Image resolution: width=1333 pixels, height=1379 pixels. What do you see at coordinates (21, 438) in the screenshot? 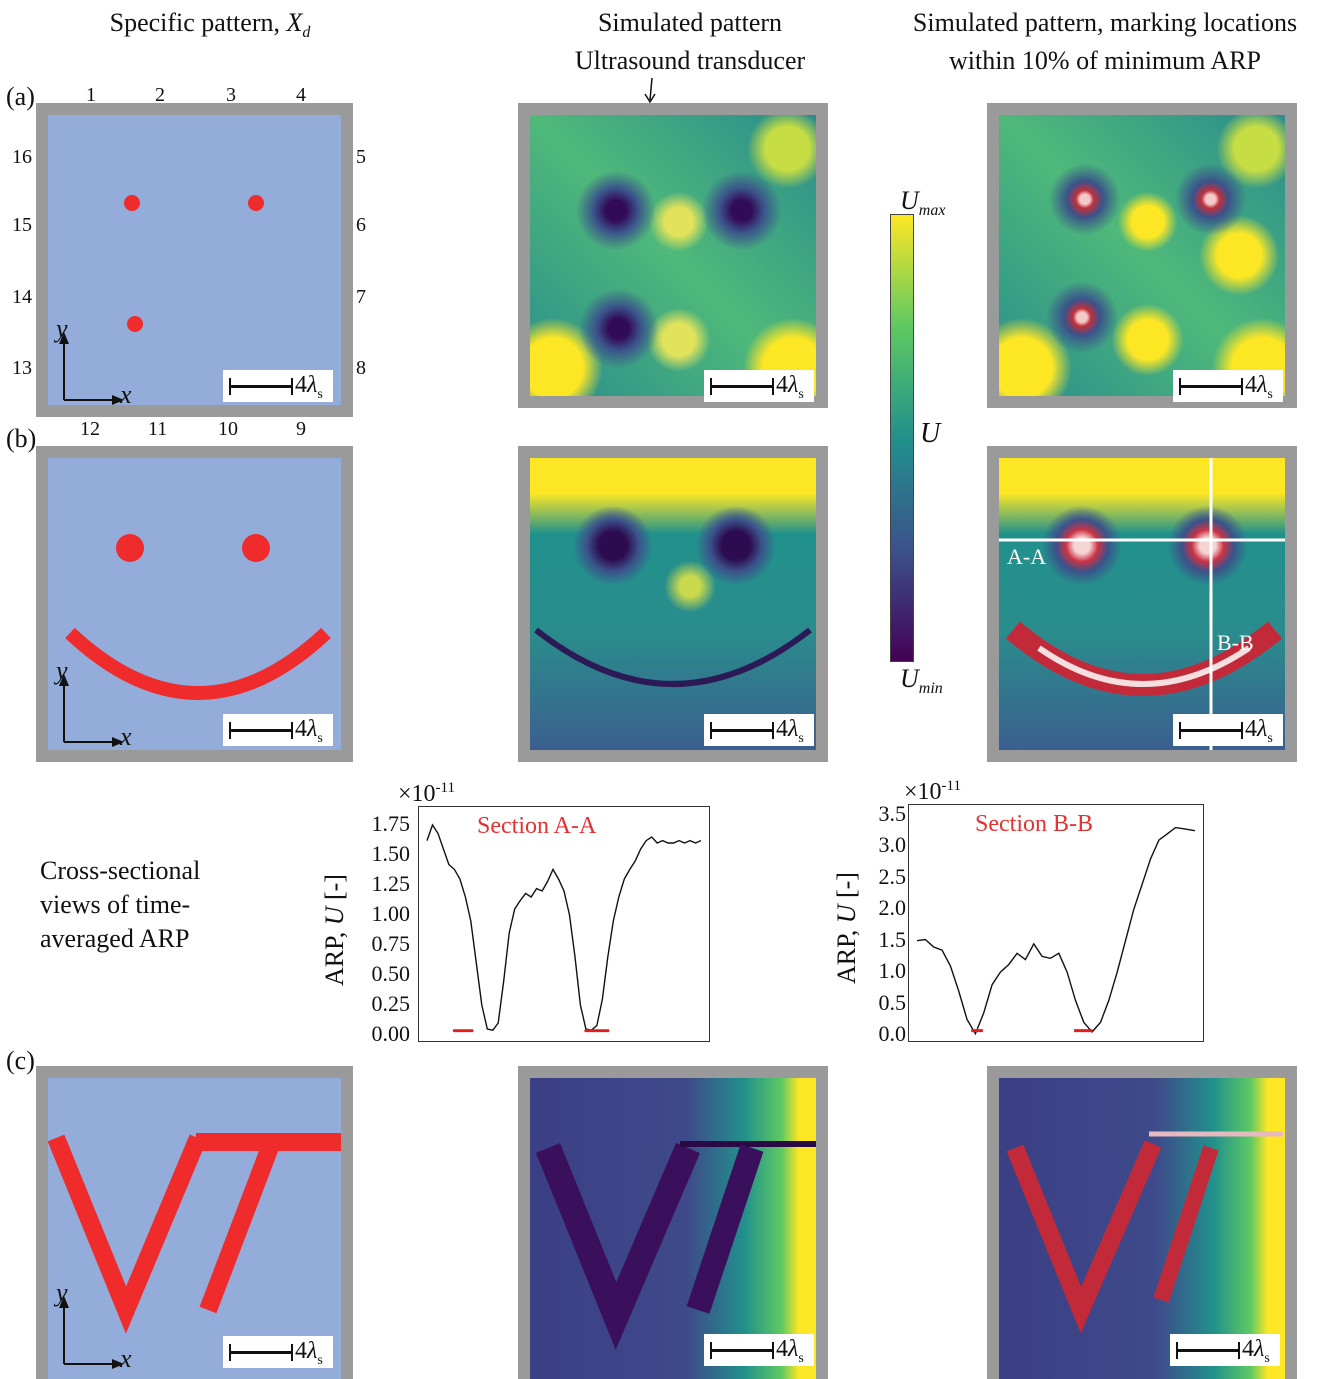
I see `row-label-b: (b)` at bounding box center [21, 438].